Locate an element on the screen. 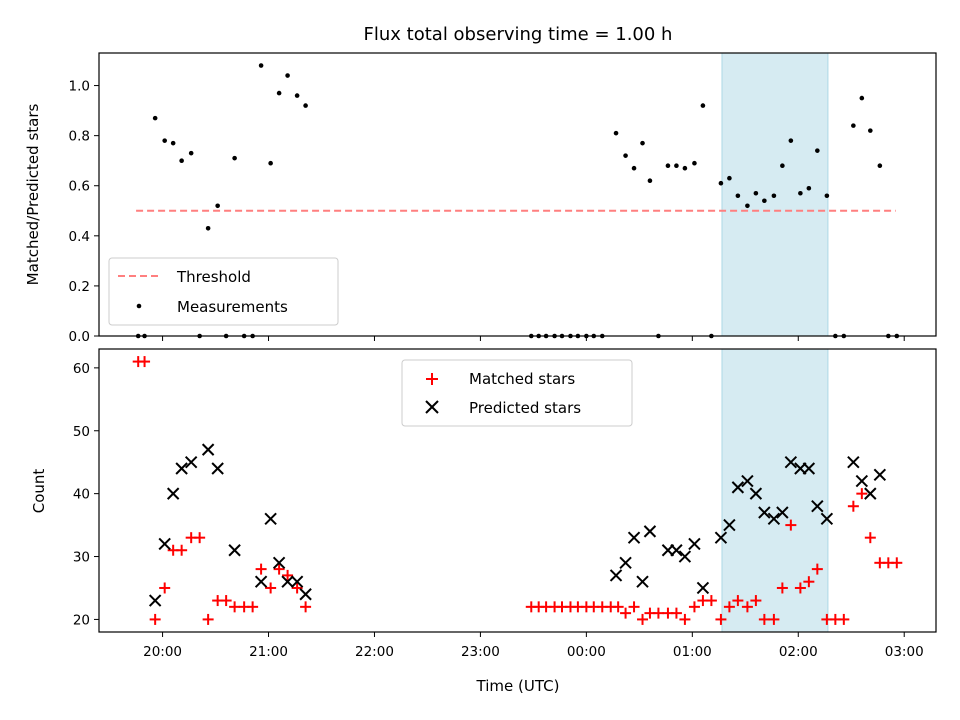 This screenshot has width=960, height=720. x-tick-label: 00:00 is located at coordinates (586, 652).